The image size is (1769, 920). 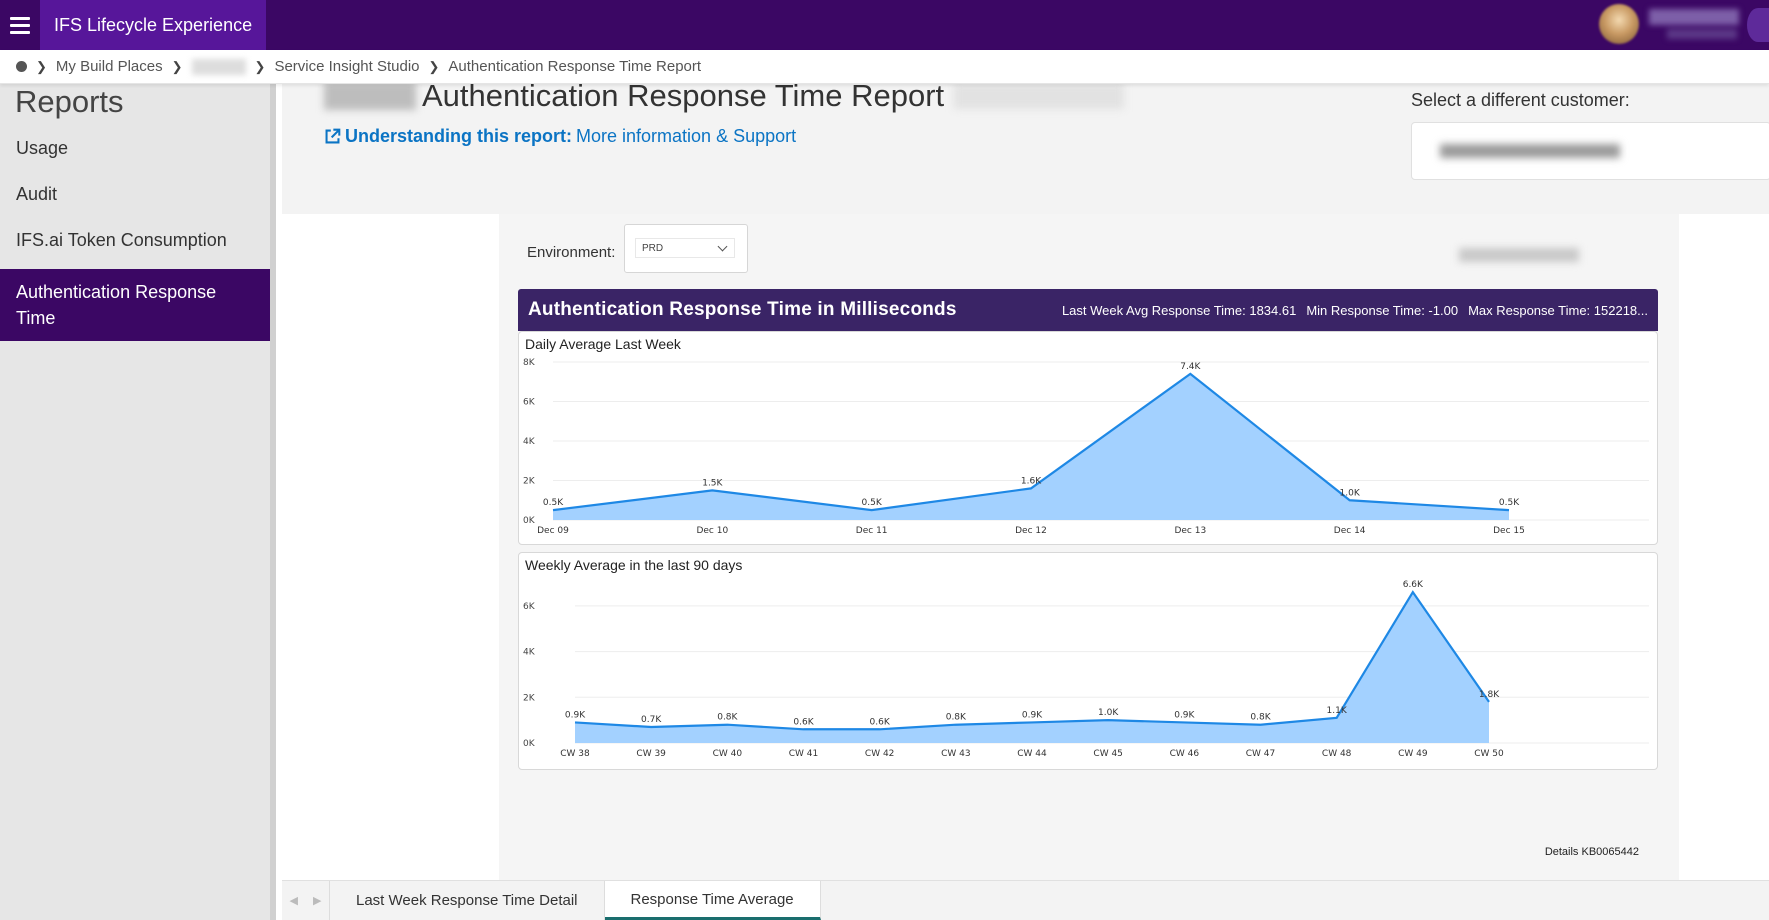 I want to click on x-tick-label: CW 39, so click(x=651, y=754).